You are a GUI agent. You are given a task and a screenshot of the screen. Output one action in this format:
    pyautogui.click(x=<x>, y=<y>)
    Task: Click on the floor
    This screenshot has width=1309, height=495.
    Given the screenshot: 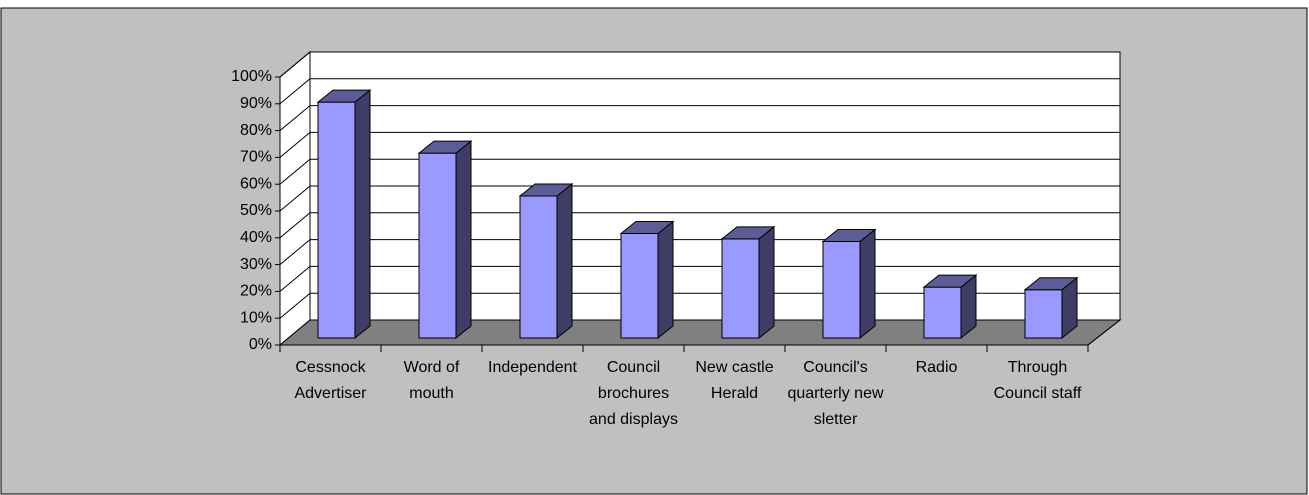 What is the action you would take?
    pyautogui.click(x=700, y=332)
    